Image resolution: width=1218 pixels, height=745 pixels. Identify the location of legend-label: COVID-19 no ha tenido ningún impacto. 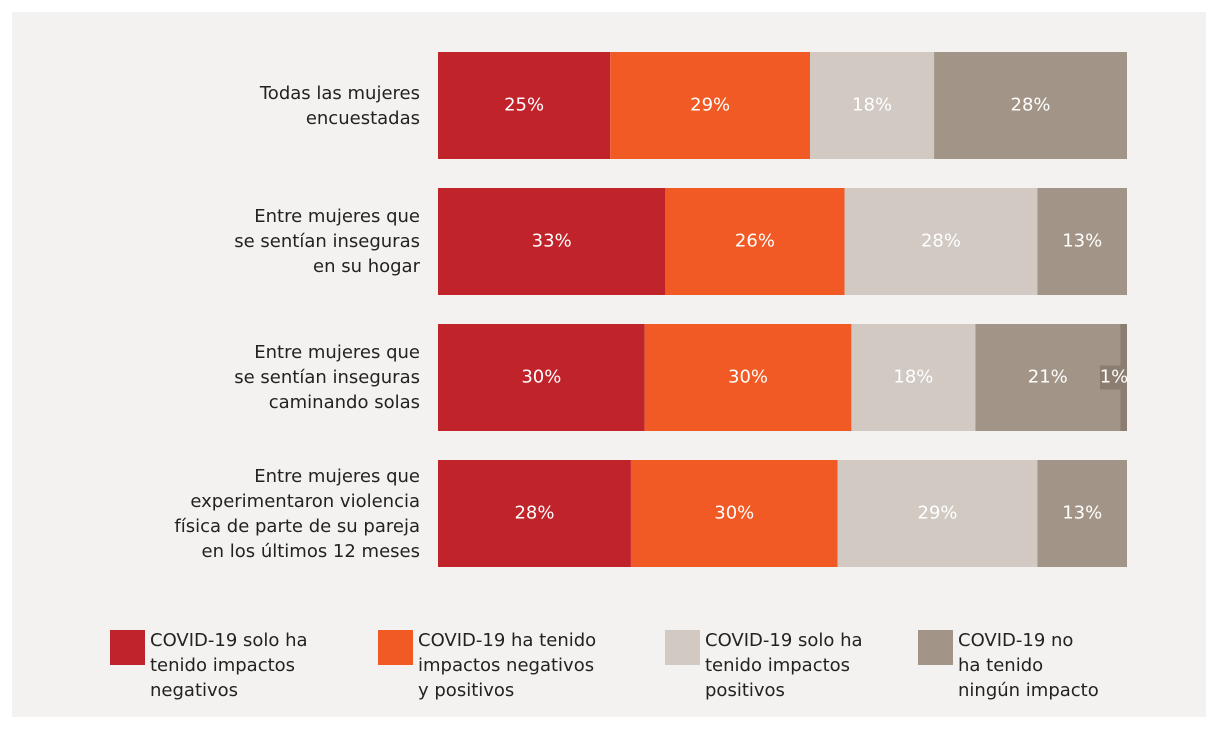
(1028, 665).